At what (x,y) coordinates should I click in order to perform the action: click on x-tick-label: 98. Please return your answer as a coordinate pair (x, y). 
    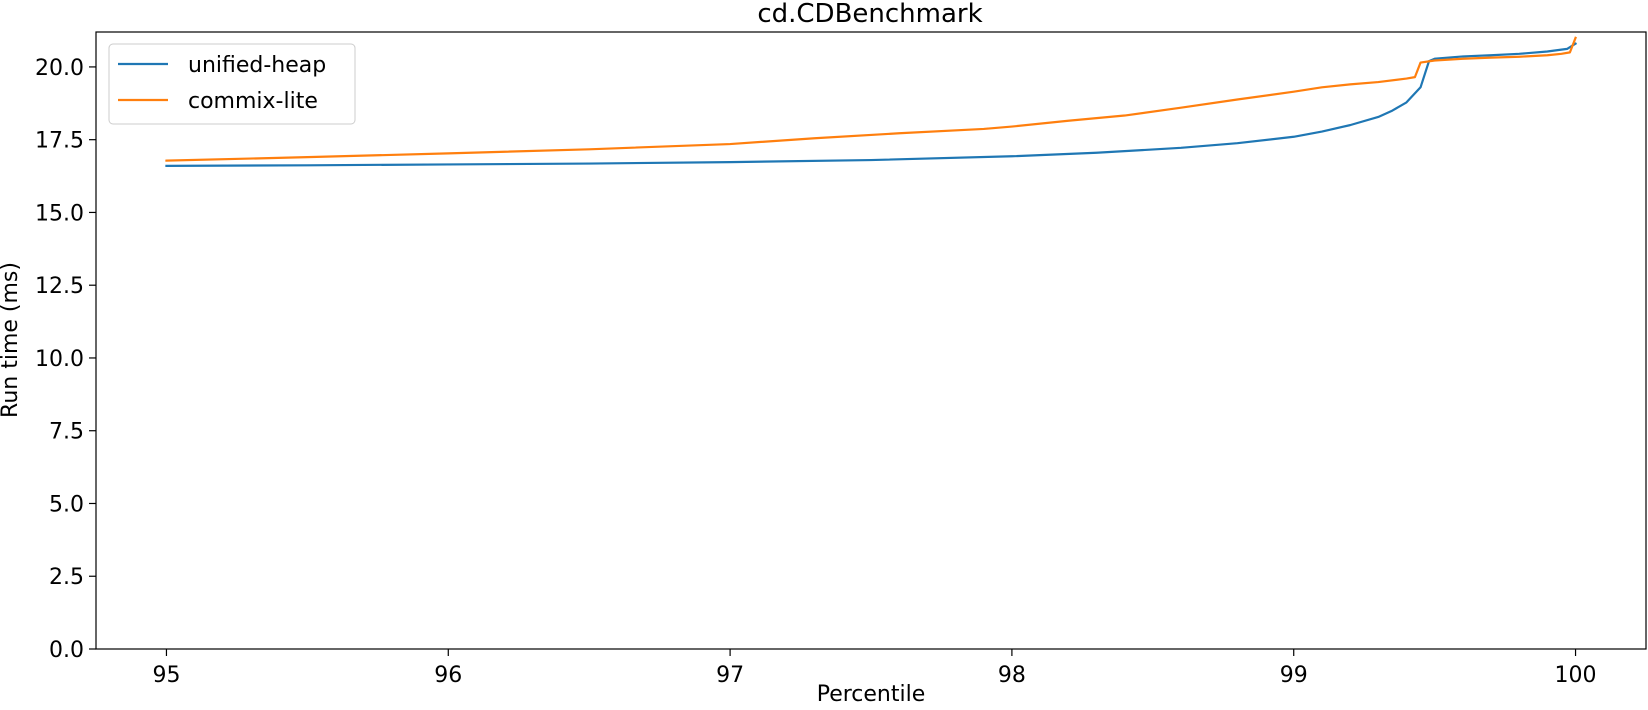
    Looking at the image, I should click on (1012, 675).